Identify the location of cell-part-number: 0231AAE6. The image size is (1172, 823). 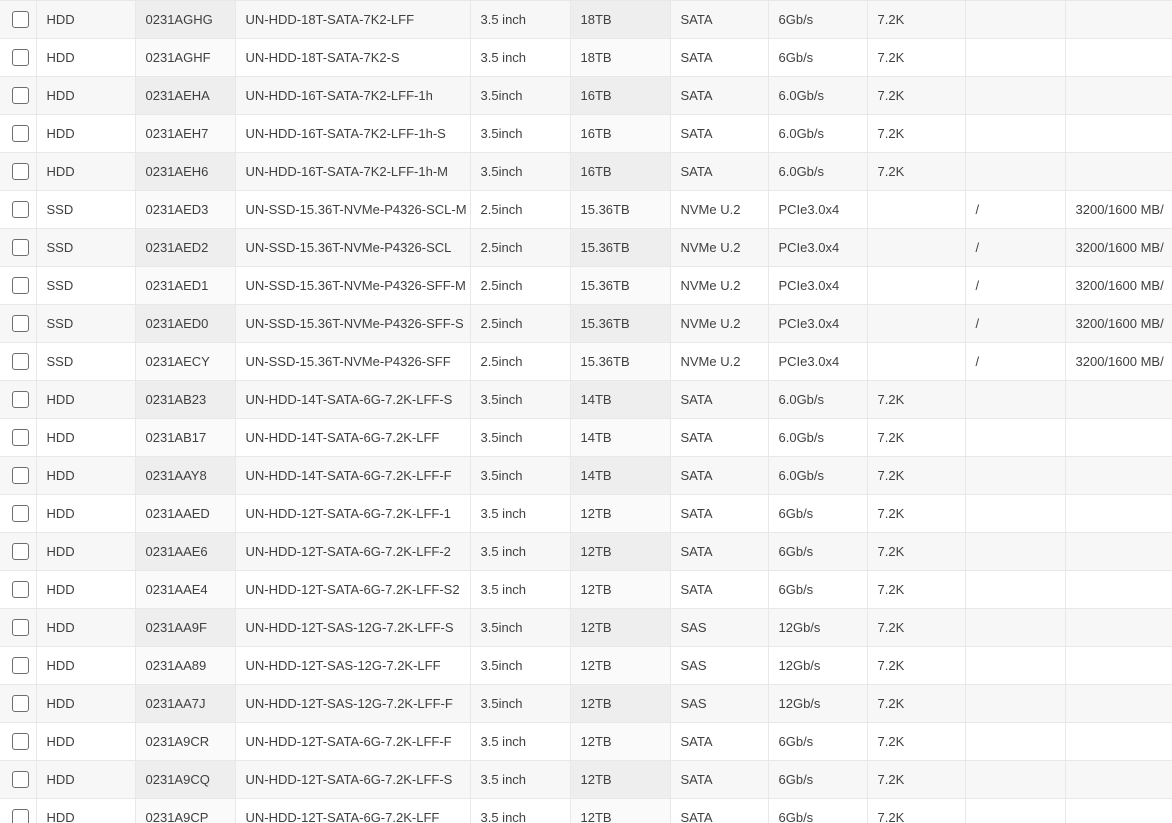
(185, 551).